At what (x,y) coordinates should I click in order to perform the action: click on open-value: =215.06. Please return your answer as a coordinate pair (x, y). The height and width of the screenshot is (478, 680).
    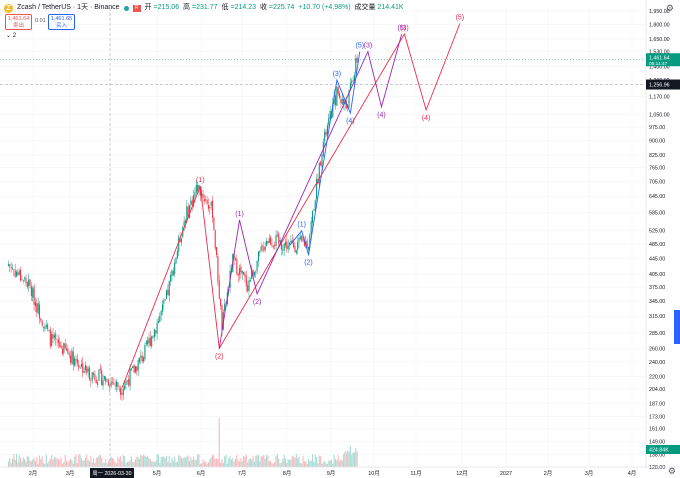
    Looking at the image, I should click on (166, 7).